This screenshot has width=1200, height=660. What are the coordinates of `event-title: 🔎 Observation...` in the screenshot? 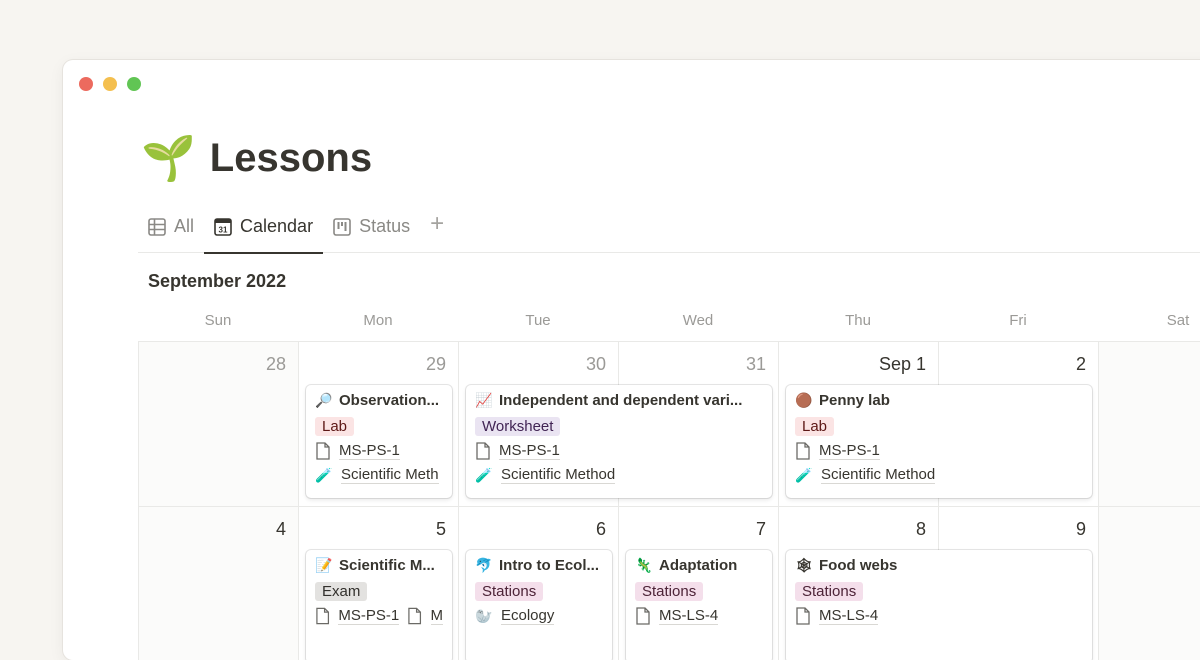 It's located at (379, 400).